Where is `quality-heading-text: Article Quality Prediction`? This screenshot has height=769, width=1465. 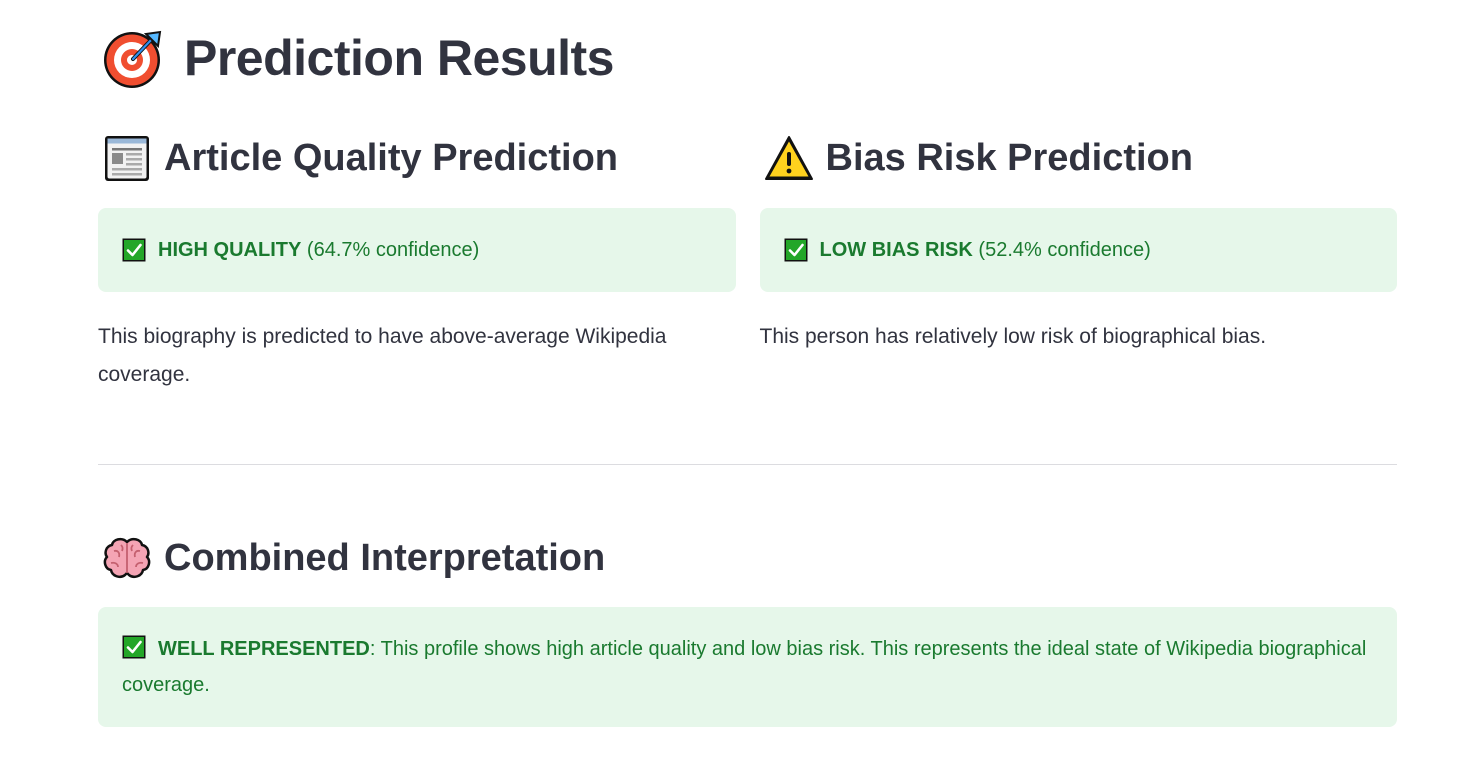
quality-heading-text: Article Quality Prediction is located at coordinates (391, 157).